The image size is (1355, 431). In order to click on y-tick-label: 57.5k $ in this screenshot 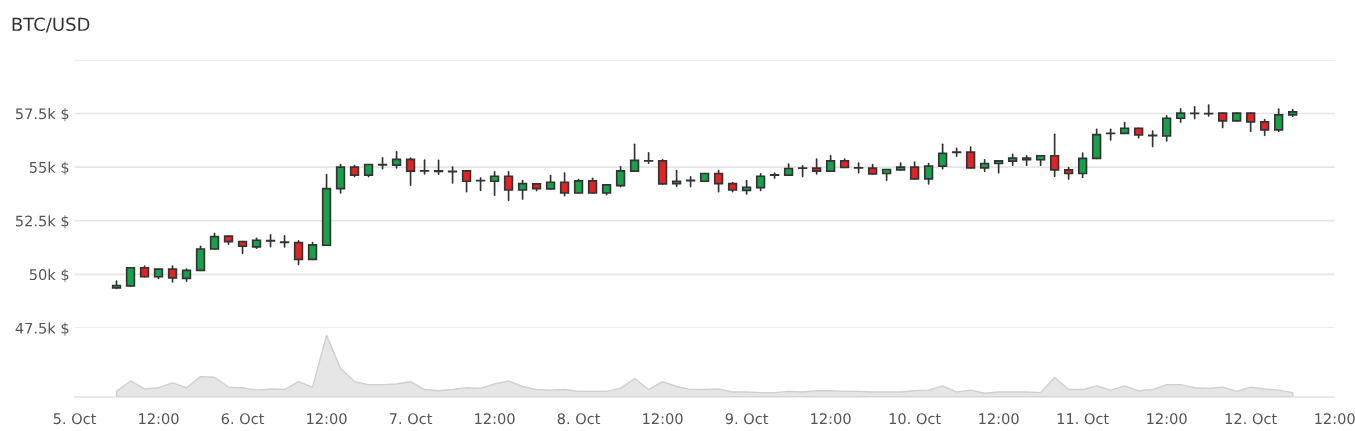, I will do `click(42, 114)`.